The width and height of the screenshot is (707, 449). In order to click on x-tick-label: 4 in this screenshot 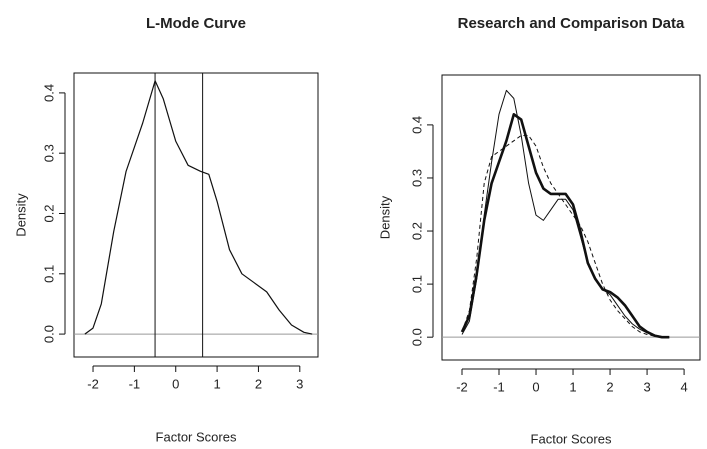, I will do `click(683, 386)`.